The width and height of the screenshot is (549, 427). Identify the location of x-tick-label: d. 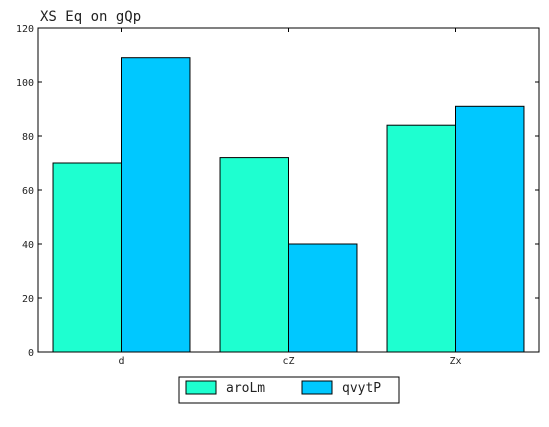
(121, 361).